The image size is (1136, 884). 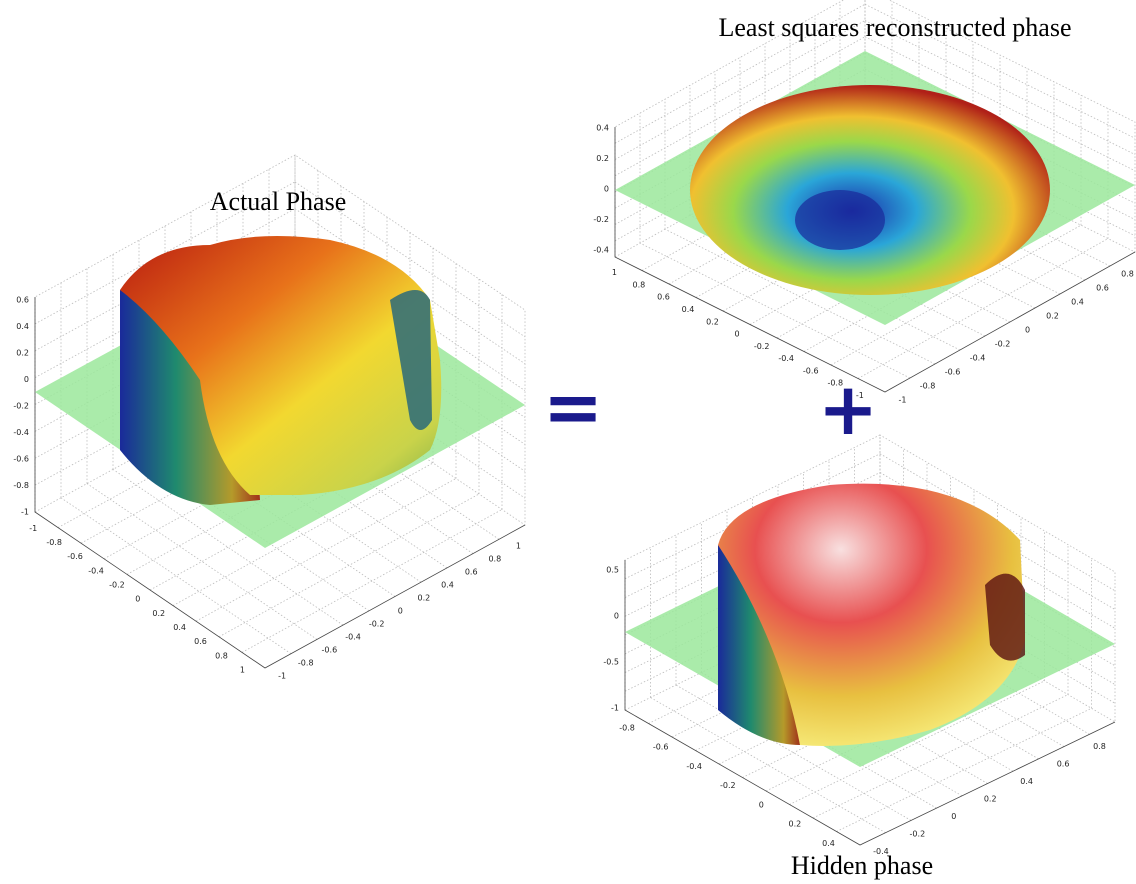 What do you see at coordinates (22, 300) in the screenshot?
I see `z-tick-label: 0.6` at bounding box center [22, 300].